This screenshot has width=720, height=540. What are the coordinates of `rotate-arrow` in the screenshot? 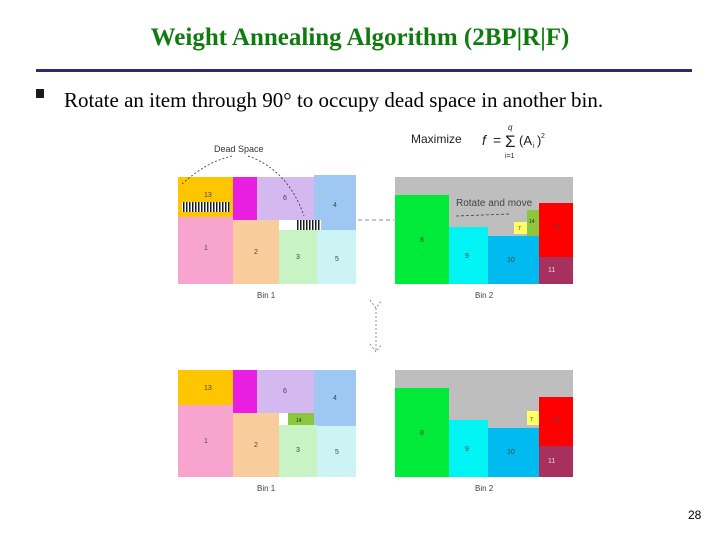 It's located at (483, 215).